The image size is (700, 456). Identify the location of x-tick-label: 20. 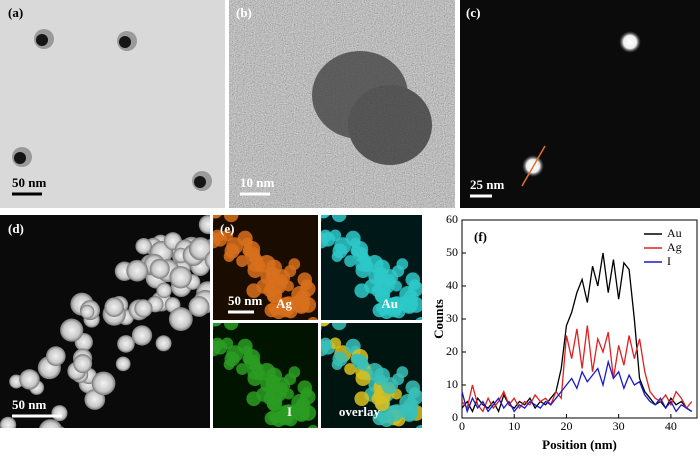
(566, 426).